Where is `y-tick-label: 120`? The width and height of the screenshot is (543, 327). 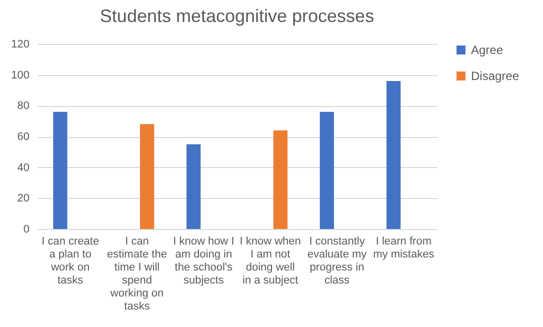 y-tick-label: 120 is located at coordinates (20, 44).